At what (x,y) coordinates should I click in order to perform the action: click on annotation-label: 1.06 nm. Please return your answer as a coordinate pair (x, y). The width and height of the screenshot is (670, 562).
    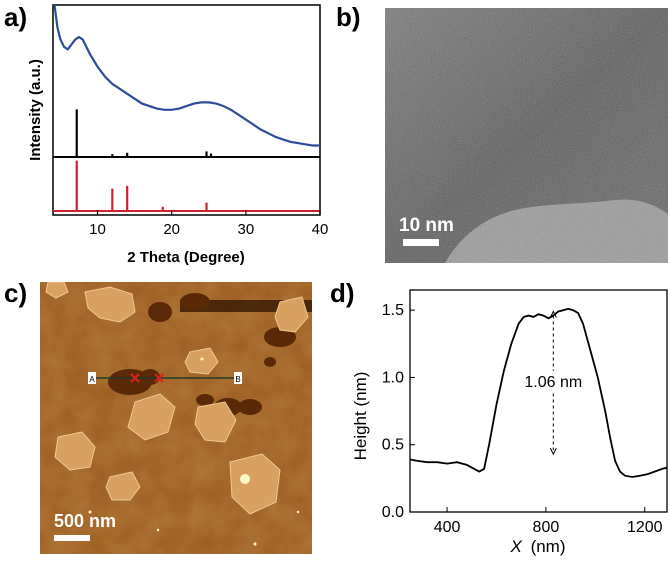
    Looking at the image, I should click on (553, 382).